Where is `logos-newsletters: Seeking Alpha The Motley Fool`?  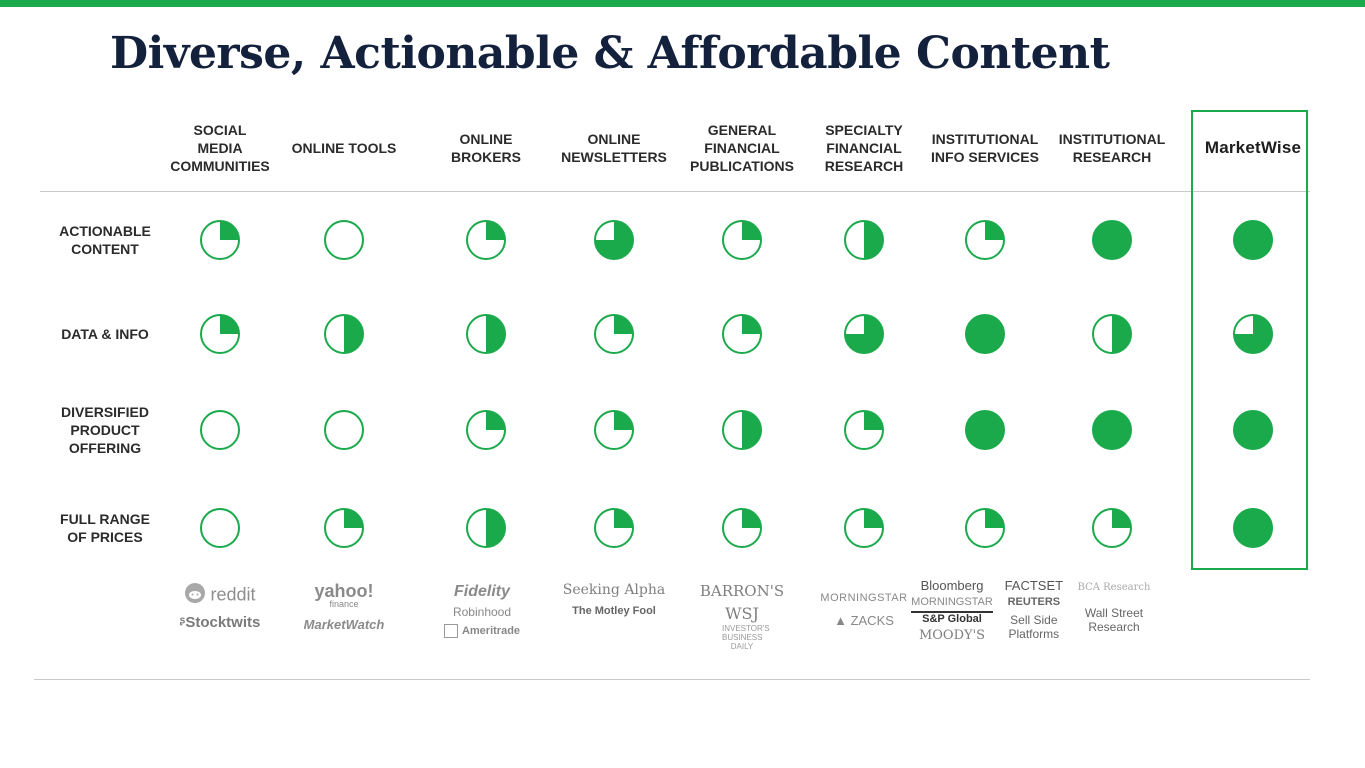 logos-newsletters: Seeking Alpha The Motley Fool is located at coordinates (614, 600).